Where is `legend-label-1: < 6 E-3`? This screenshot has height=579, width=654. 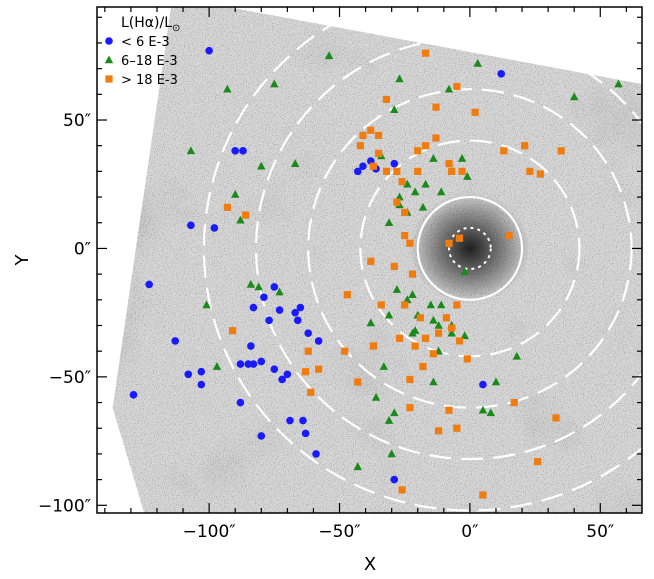
legend-label-1: < 6 E-3 is located at coordinates (145, 42).